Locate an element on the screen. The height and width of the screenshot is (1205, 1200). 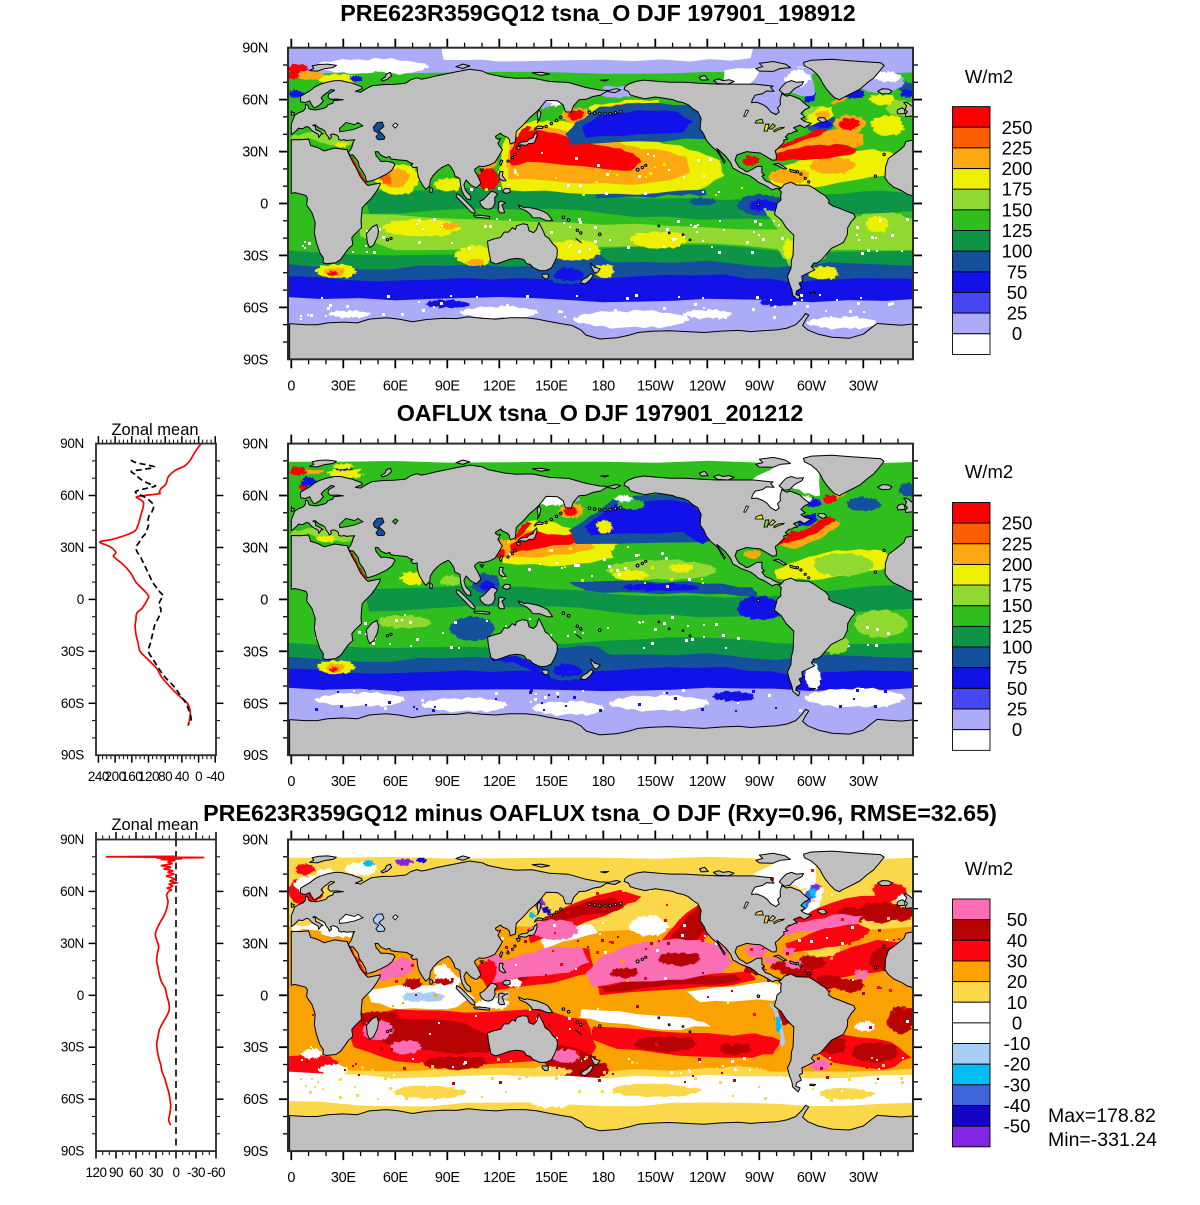
svg-text: -60 is located at coordinates (216, 1172).